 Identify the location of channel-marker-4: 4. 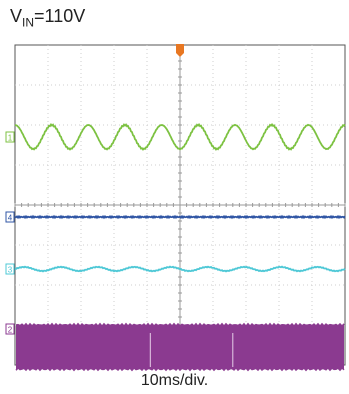
(10, 217).